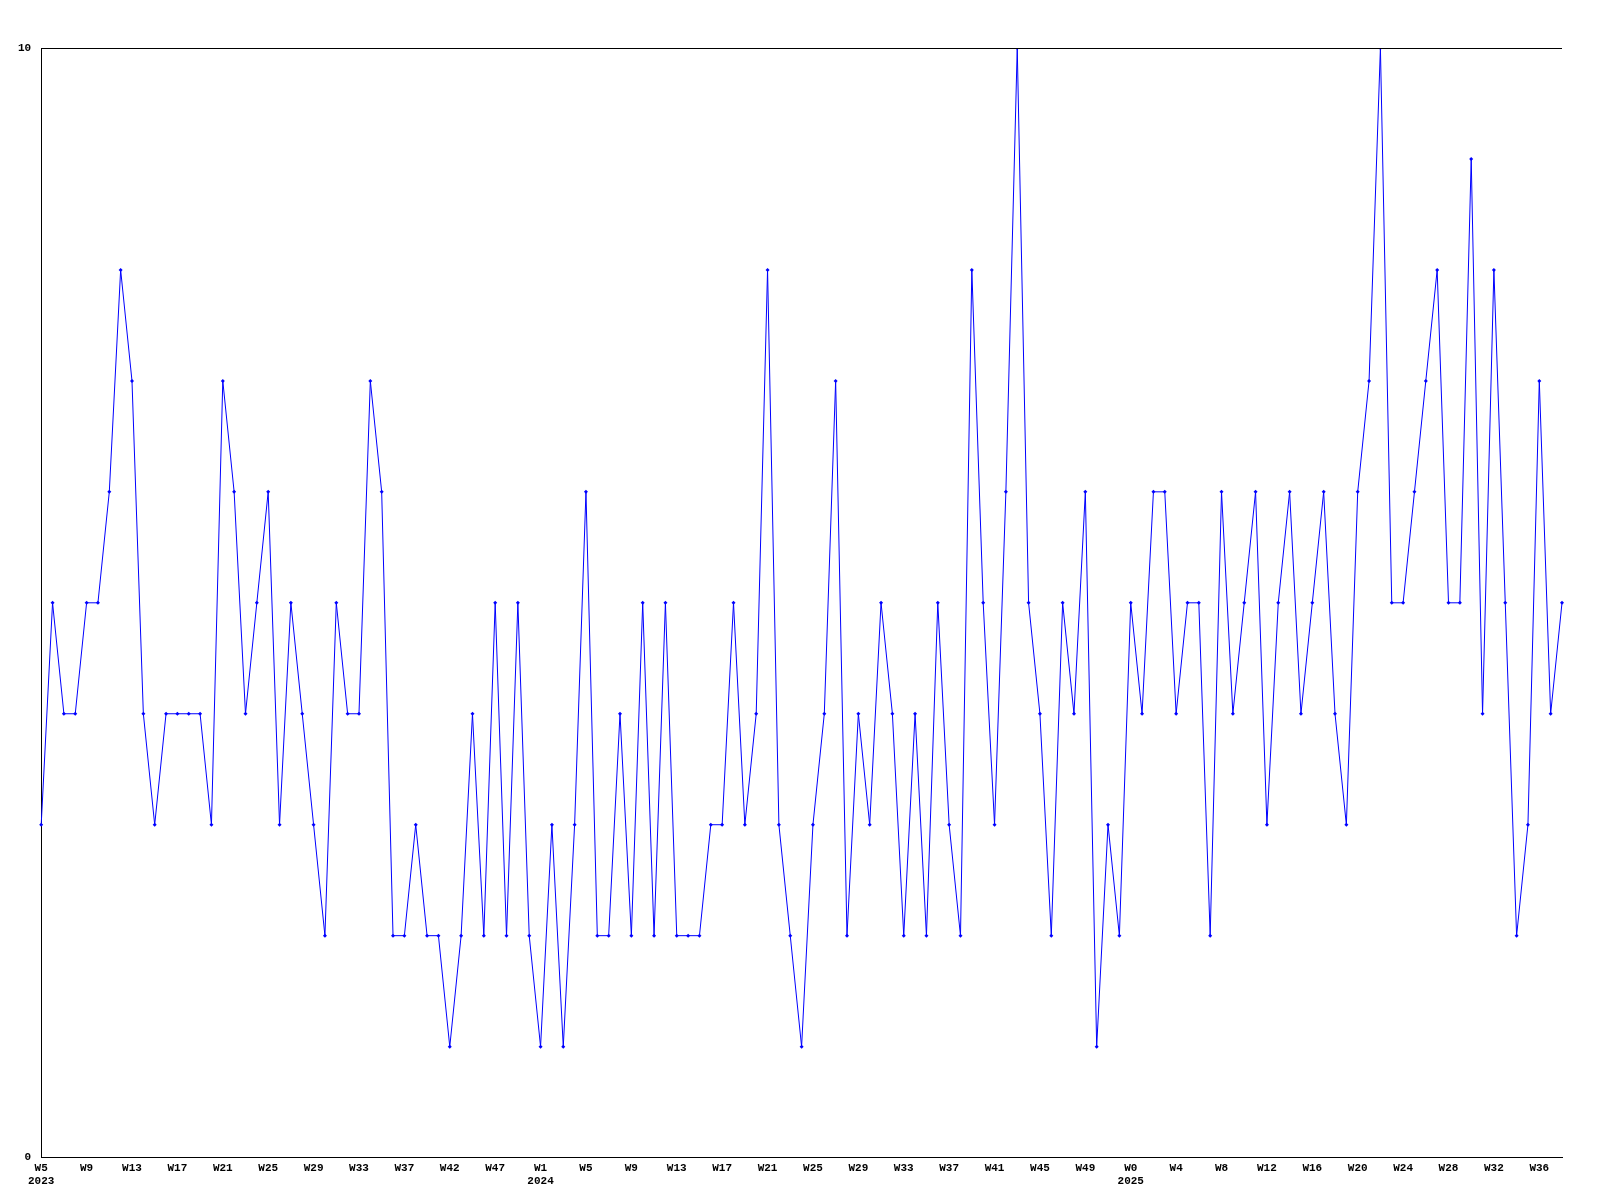 Image resolution: width=1600 pixels, height=1200 pixels. What do you see at coordinates (1040, 1167) in the screenshot?
I see `x-tick-label: W45` at bounding box center [1040, 1167].